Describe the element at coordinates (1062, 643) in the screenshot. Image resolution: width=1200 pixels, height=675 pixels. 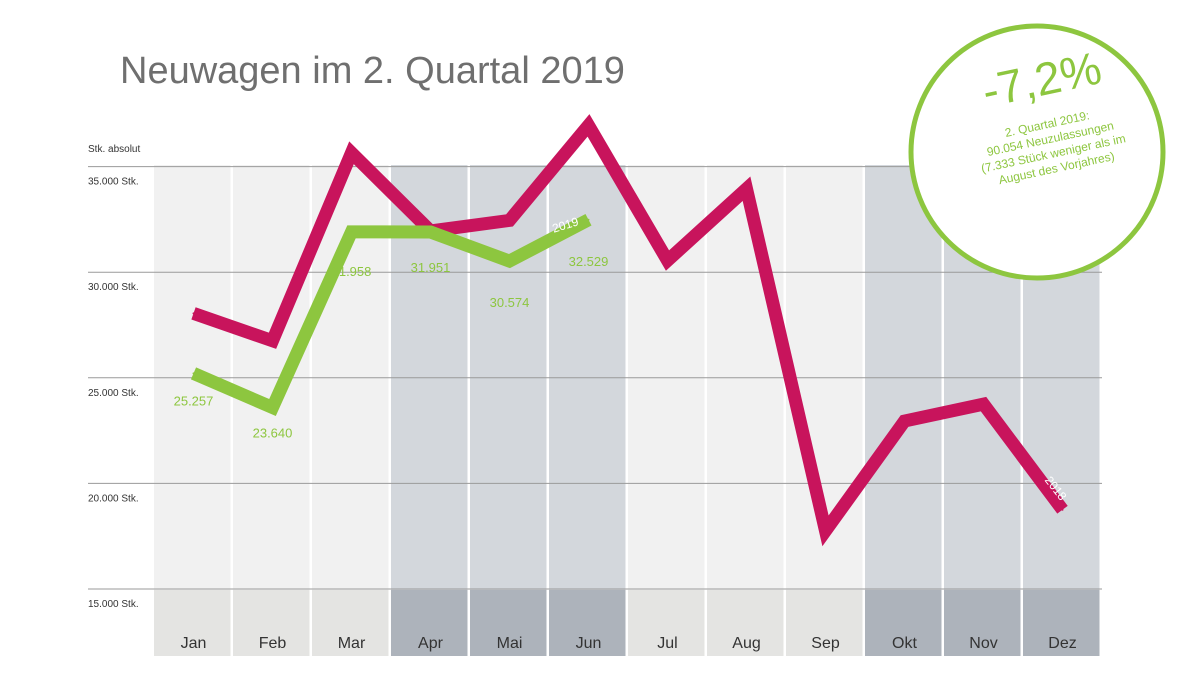
I see `month-label: Dez` at that location.